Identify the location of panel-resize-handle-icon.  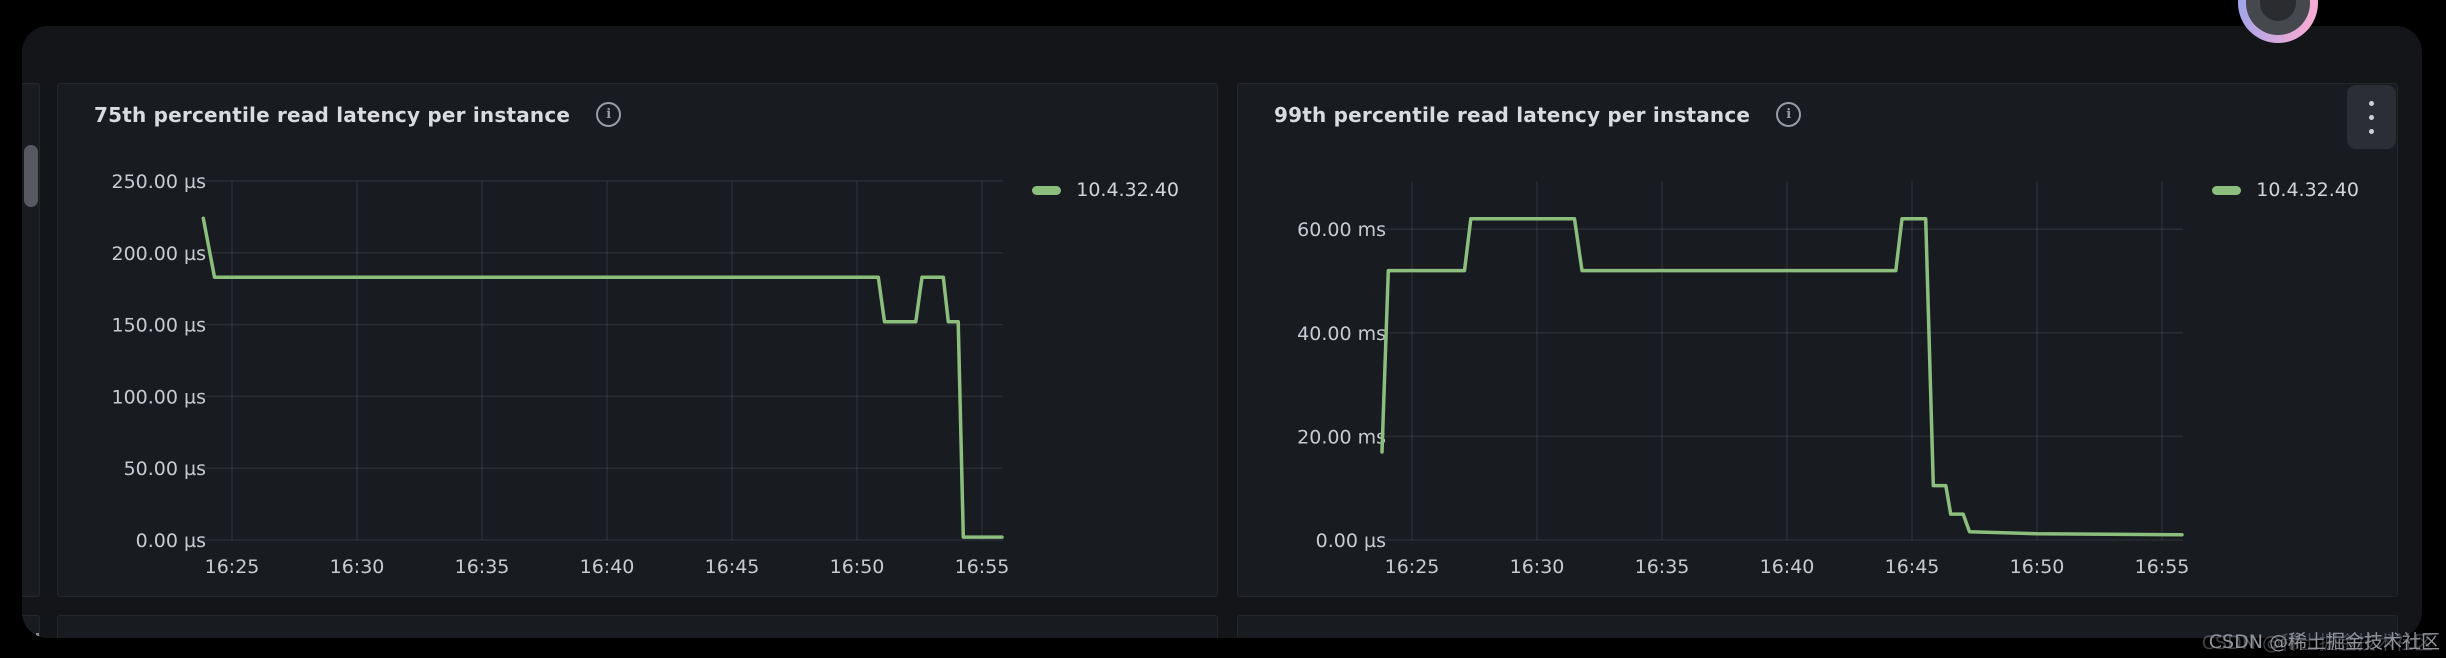
(32, 635).